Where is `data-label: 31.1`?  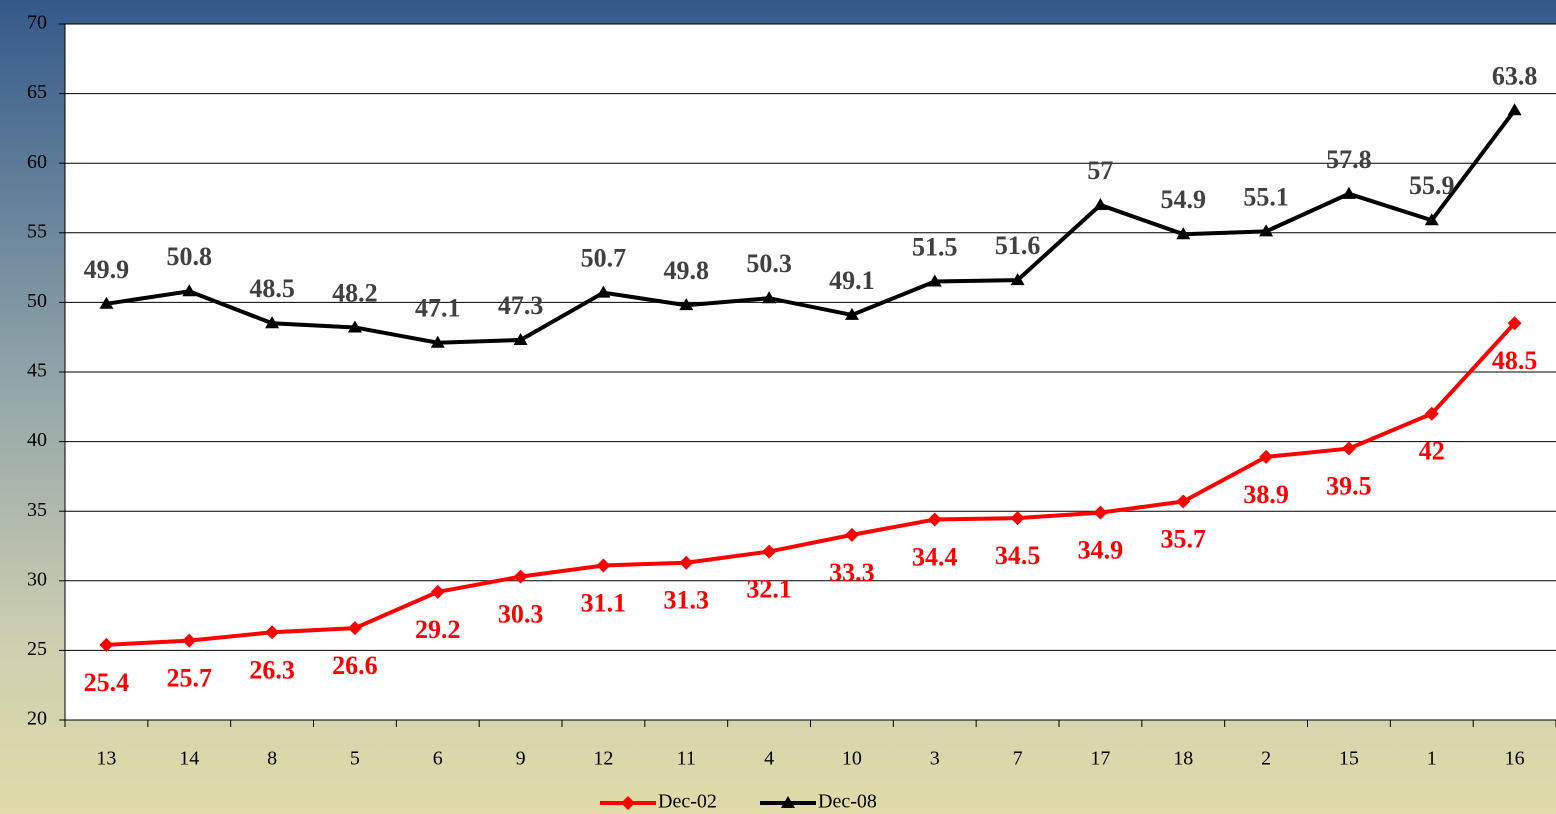
data-label: 31.1 is located at coordinates (604, 602).